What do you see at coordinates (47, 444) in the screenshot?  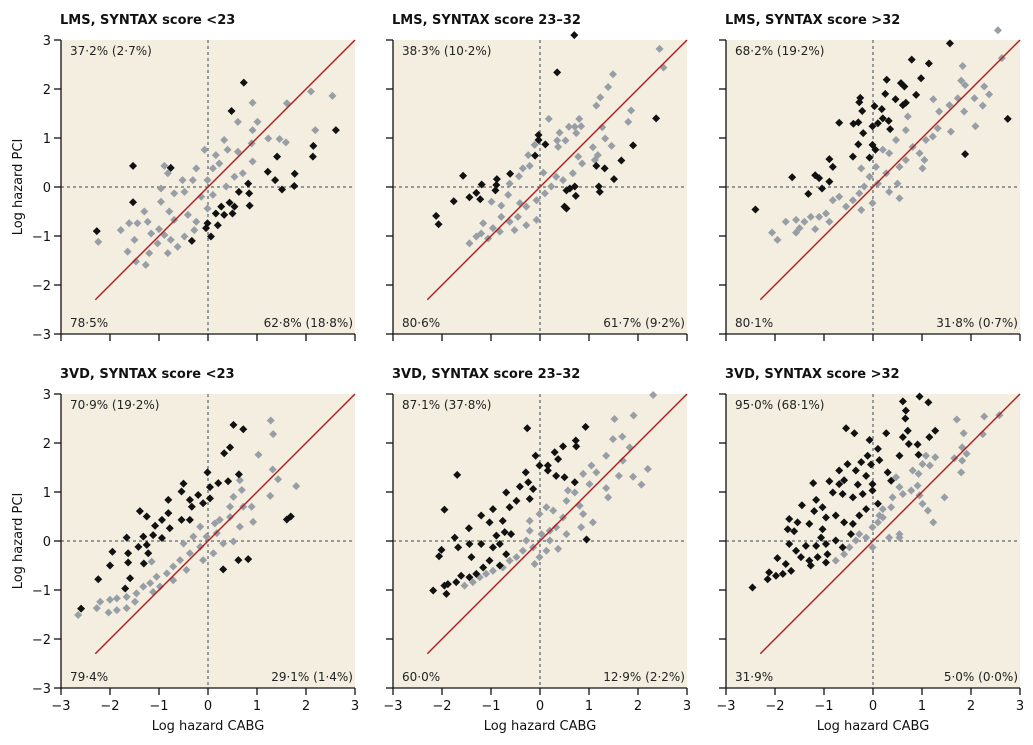 I see `y-tick-label: 2` at bounding box center [47, 444].